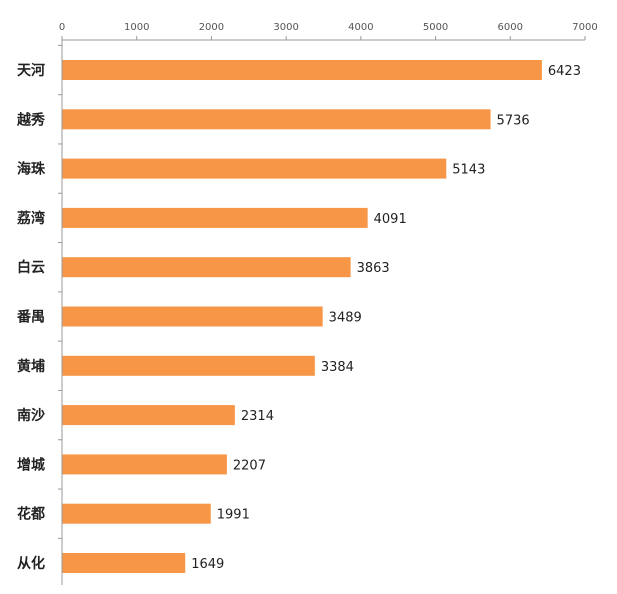 The image size is (617, 594). I want to click on y-axis, so click(60, 312).